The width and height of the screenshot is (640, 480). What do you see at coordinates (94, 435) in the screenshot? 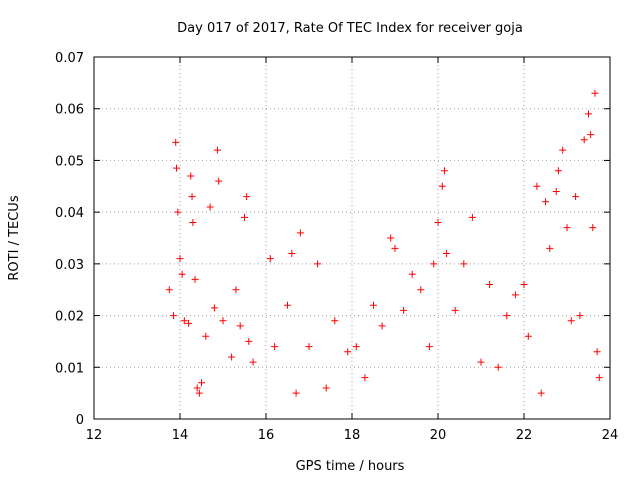
I see `x-tick-label: 12` at bounding box center [94, 435].